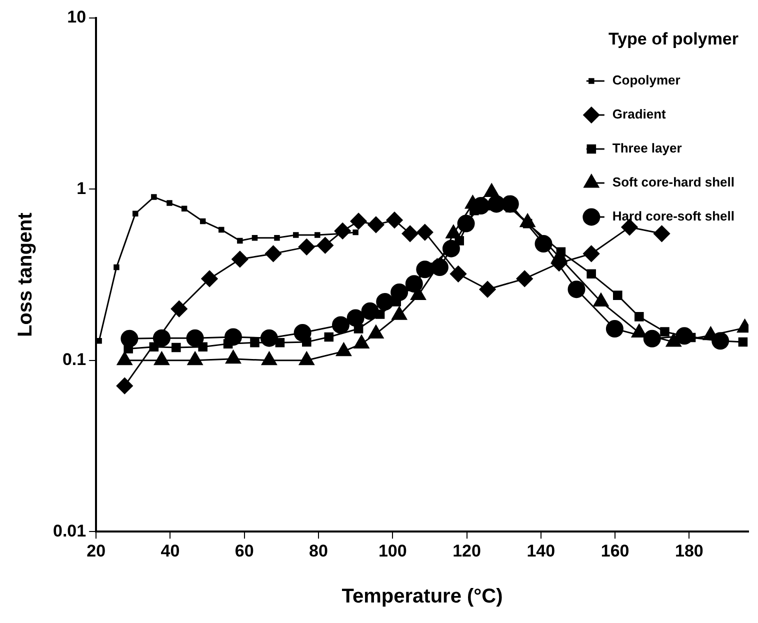 The height and width of the screenshot is (623, 758). What do you see at coordinates (244, 550) in the screenshot?
I see `x-tick-label: 60` at bounding box center [244, 550].